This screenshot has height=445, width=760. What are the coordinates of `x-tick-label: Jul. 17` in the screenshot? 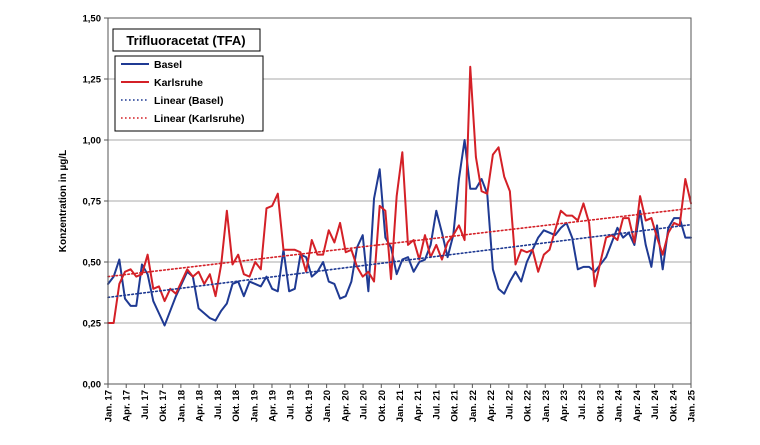 It's located at (145, 405).